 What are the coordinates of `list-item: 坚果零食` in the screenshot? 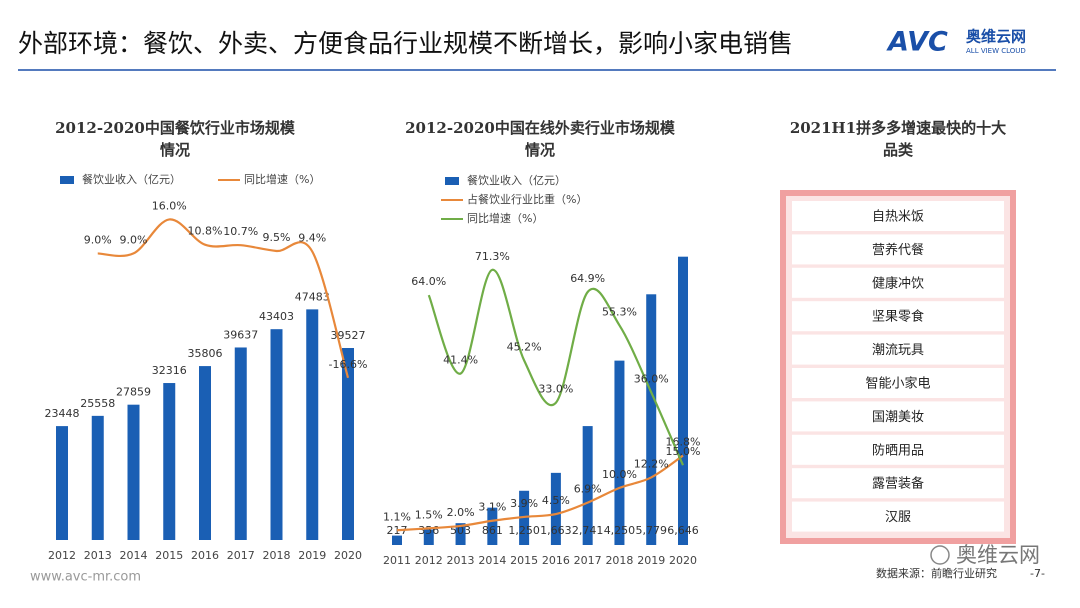 It's located at (898, 317).